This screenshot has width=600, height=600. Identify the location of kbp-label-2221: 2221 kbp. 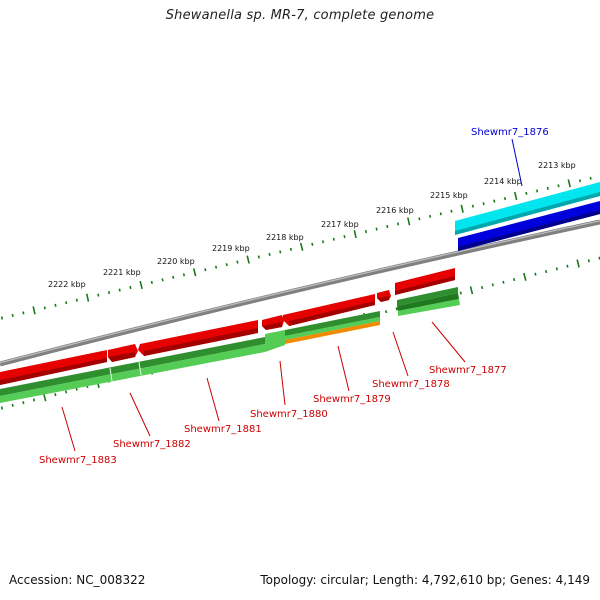
(122, 272).